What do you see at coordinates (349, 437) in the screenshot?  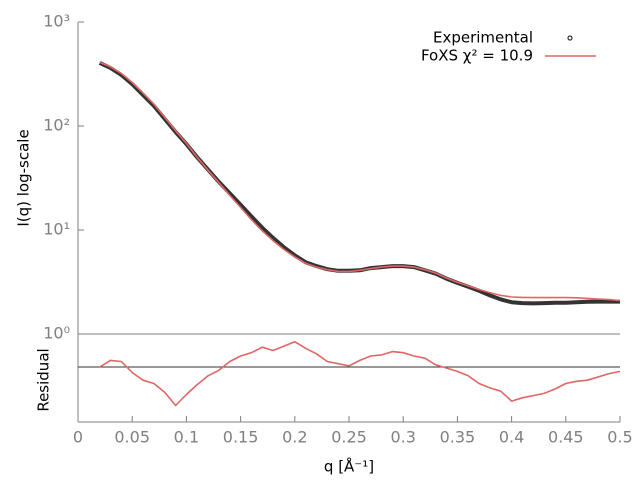 I see `x-tick-label: 0.25` at bounding box center [349, 437].